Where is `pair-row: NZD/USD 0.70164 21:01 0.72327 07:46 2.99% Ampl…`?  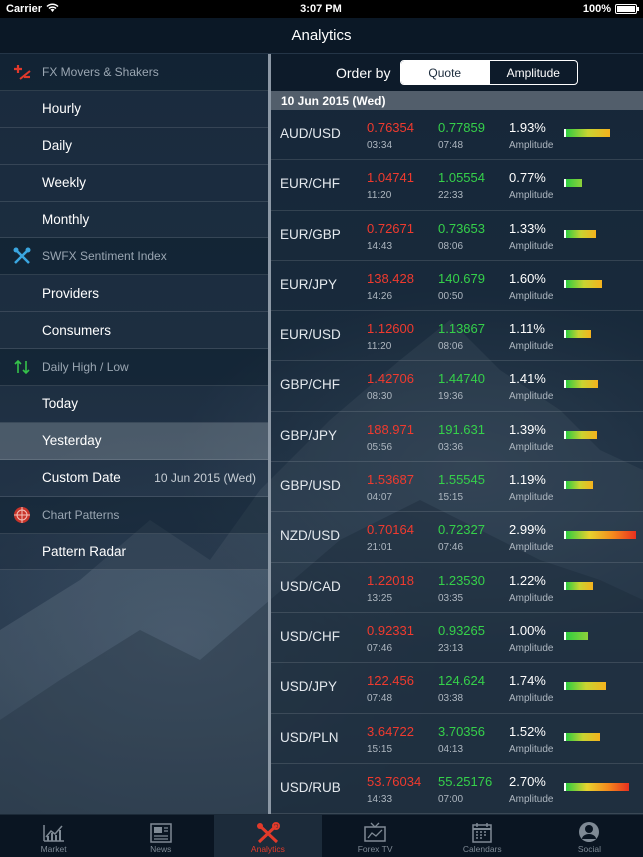
pair-row: NZD/USD 0.70164 21:01 0.72327 07:46 2.99% Ampl… is located at coordinates (457, 537).